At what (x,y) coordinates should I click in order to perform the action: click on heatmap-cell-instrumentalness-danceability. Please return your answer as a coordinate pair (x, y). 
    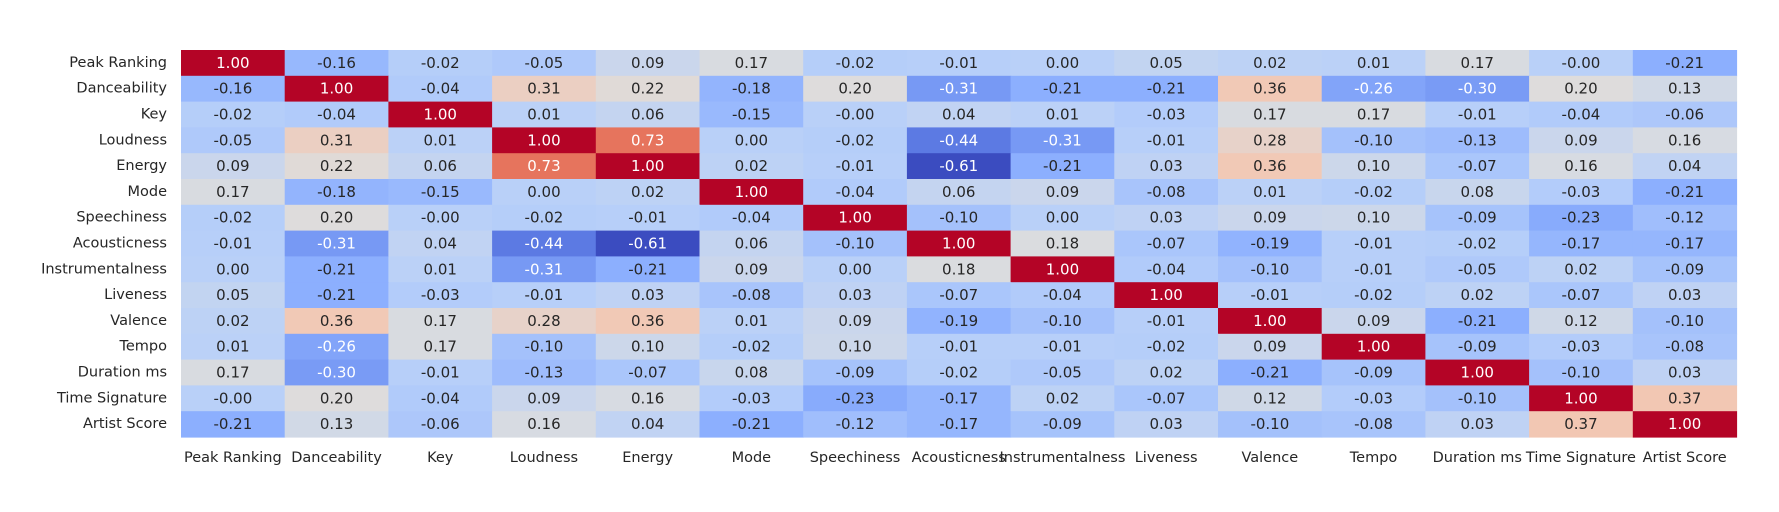
    Looking at the image, I should click on (336, 269).